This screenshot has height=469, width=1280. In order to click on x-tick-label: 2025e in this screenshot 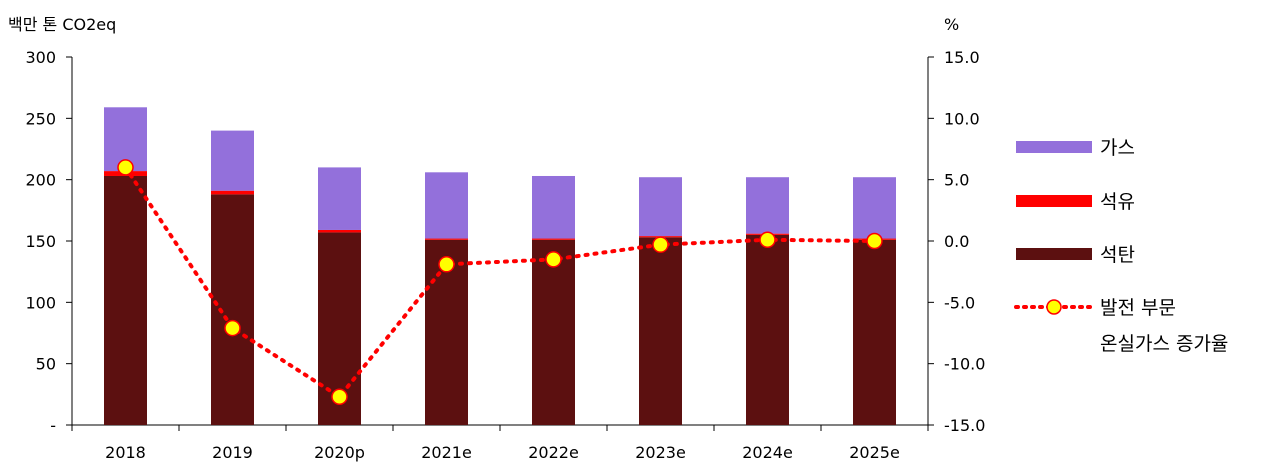, I will do `click(874, 452)`.